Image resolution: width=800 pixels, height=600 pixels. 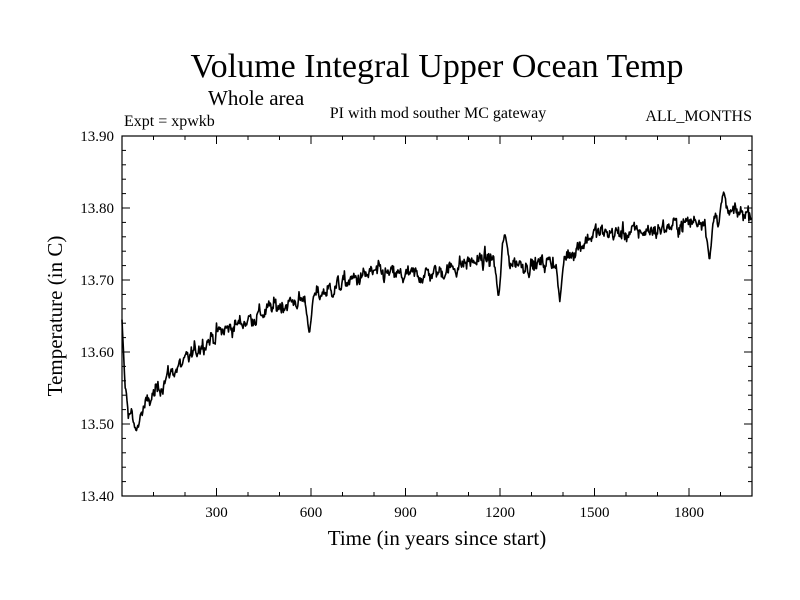 I want to click on x-tick-label: 600, so click(x=311, y=513).